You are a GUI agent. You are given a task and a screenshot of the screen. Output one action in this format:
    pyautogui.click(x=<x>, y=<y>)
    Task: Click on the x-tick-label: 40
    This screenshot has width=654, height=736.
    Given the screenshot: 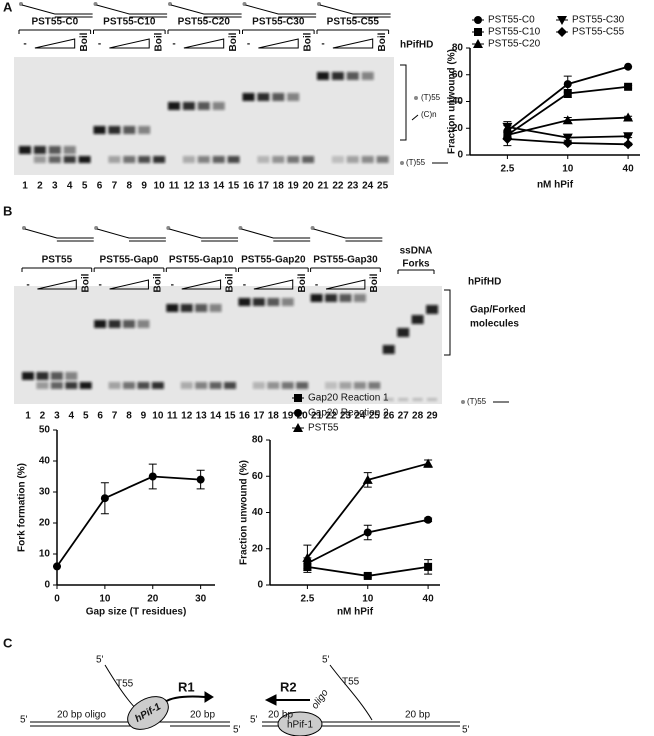 What is the action you would take?
    pyautogui.click(x=629, y=169)
    